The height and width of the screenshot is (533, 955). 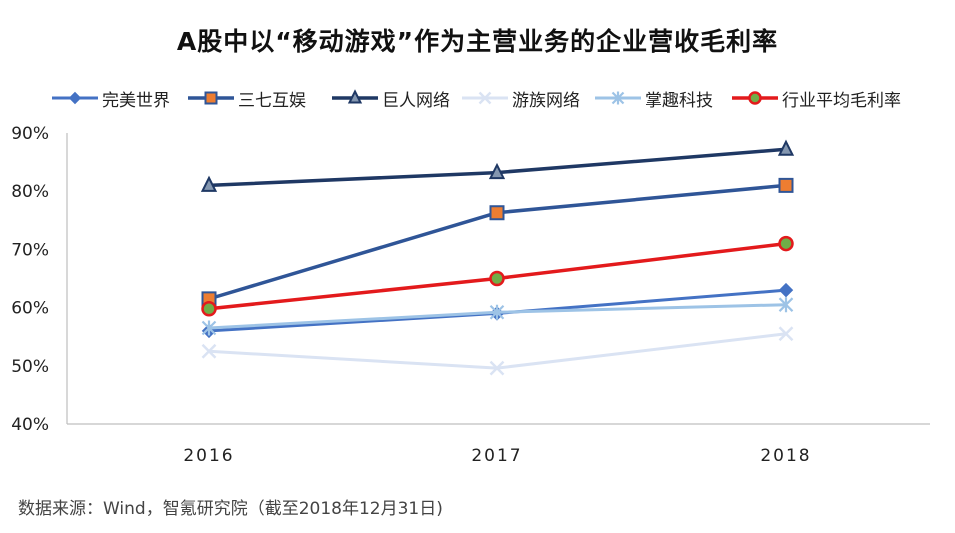 What do you see at coordinates (30, 192) in the screenshot?
I see `y-tick-label: 80%` at bounding box center [30, 192].